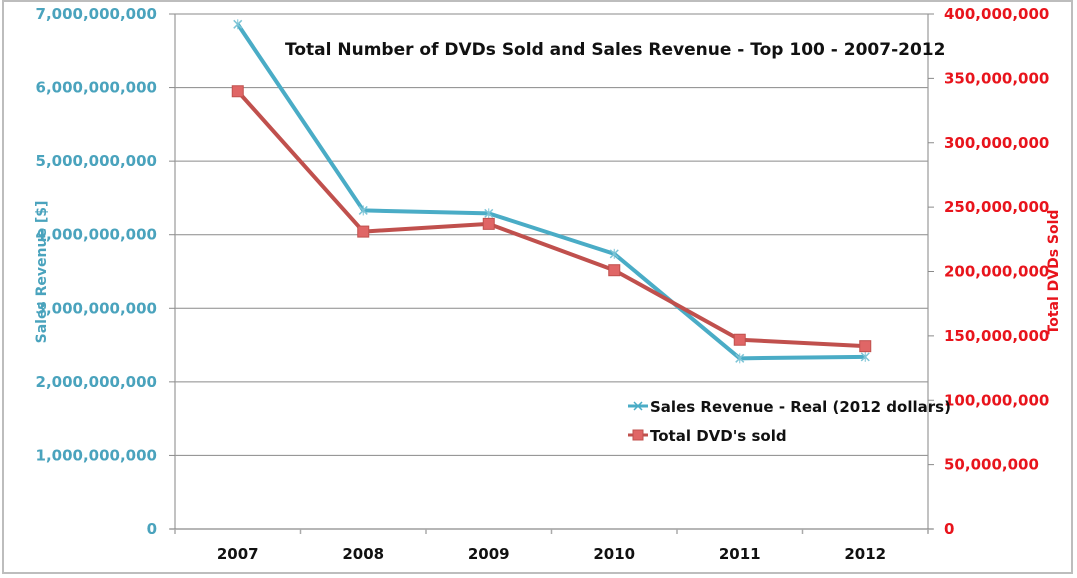 The height and width of the screenshot is (578, 1077). What do you see at coordinates (614, 554) in the screenshot?
I see `x-tick-label: 2010` at bounding box center [614, 554].